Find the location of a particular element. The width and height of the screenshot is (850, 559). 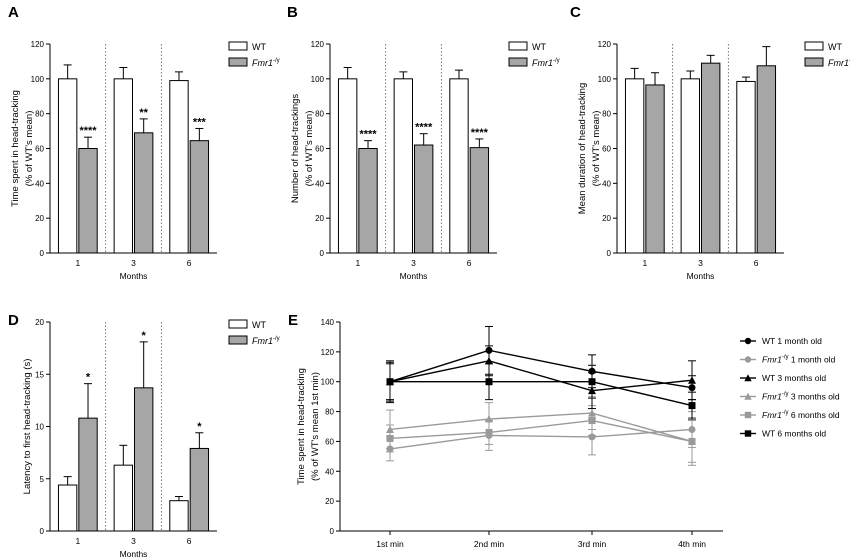

panel-d-legend-fmr1: Fmr1-/y is located at coordinates (266, 341).